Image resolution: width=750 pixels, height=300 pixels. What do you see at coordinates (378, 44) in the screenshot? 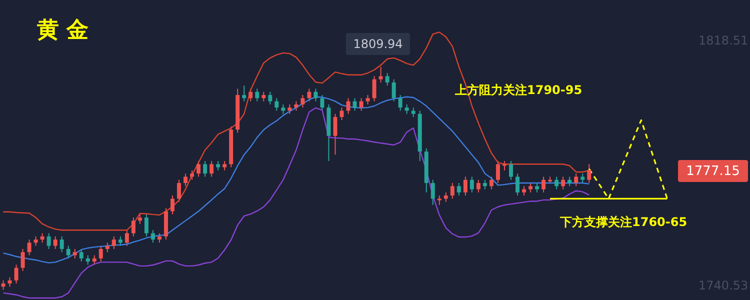
I see `annotation: 1809.94` at bounding box center [378, 44].